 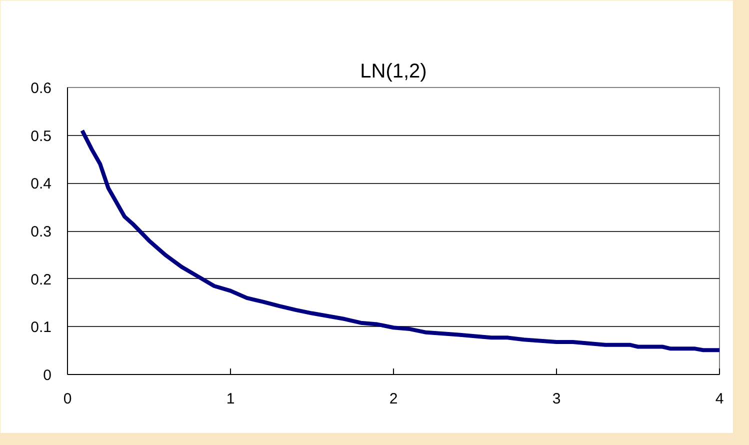 I want to click on y-tick-label: 0.5, so click(x=41, y=136).